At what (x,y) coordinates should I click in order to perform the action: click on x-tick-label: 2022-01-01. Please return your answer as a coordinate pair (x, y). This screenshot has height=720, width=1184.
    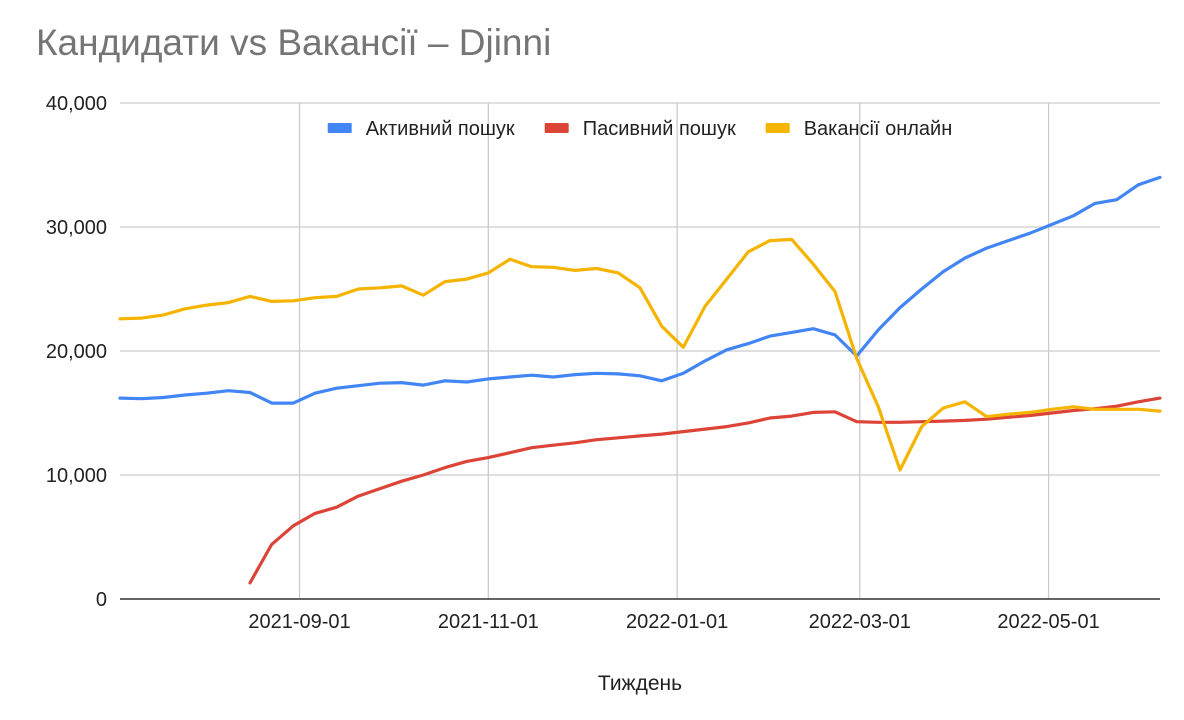
    Looking at the image, I should click on (677, 622).